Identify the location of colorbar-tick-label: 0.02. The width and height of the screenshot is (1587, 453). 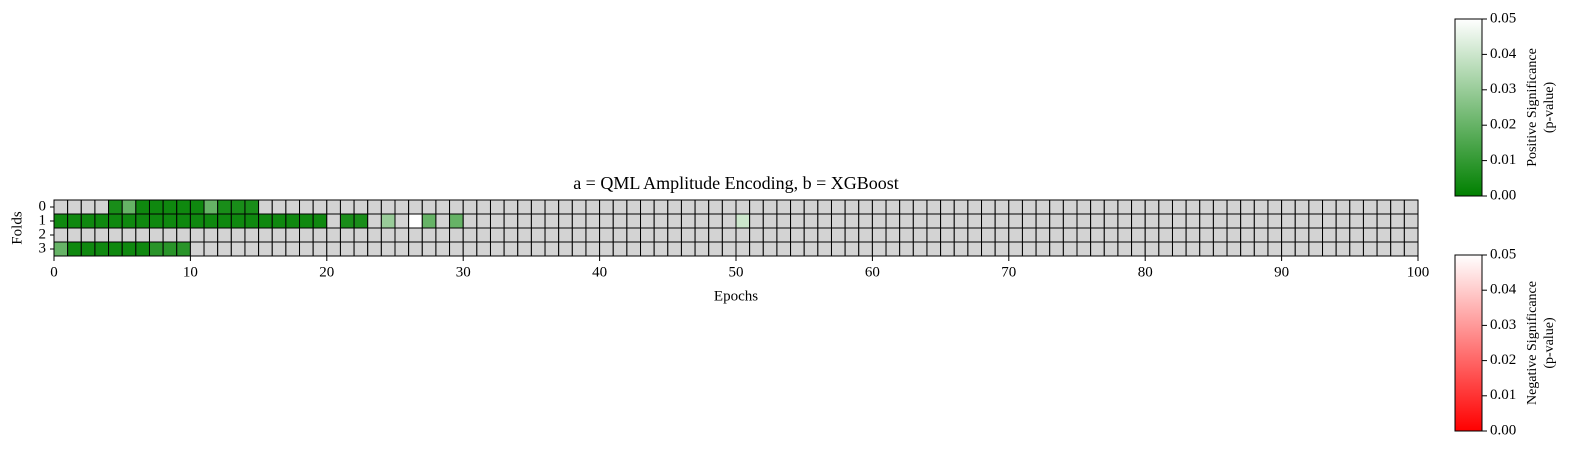
(1503, 125).